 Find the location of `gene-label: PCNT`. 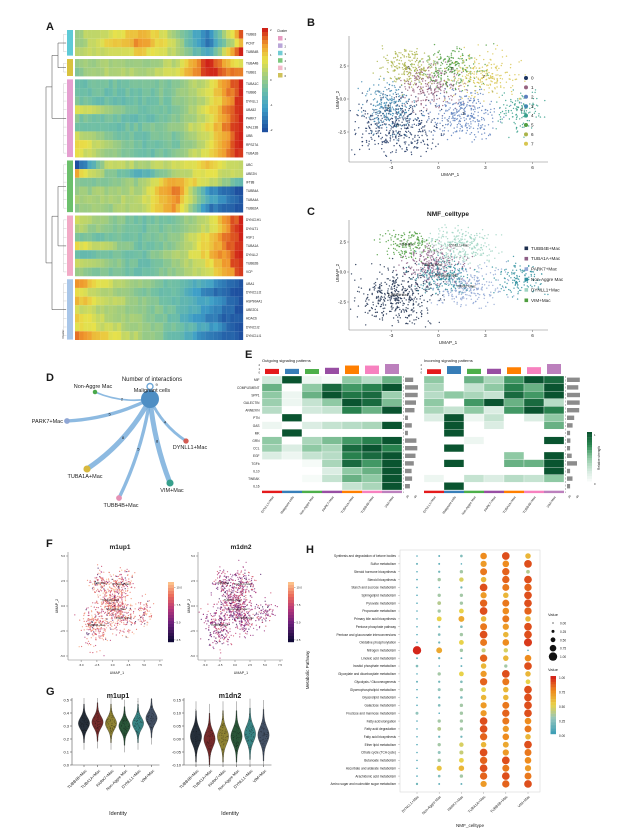

gene-label: PCNT is located at coordinates (250, 43).